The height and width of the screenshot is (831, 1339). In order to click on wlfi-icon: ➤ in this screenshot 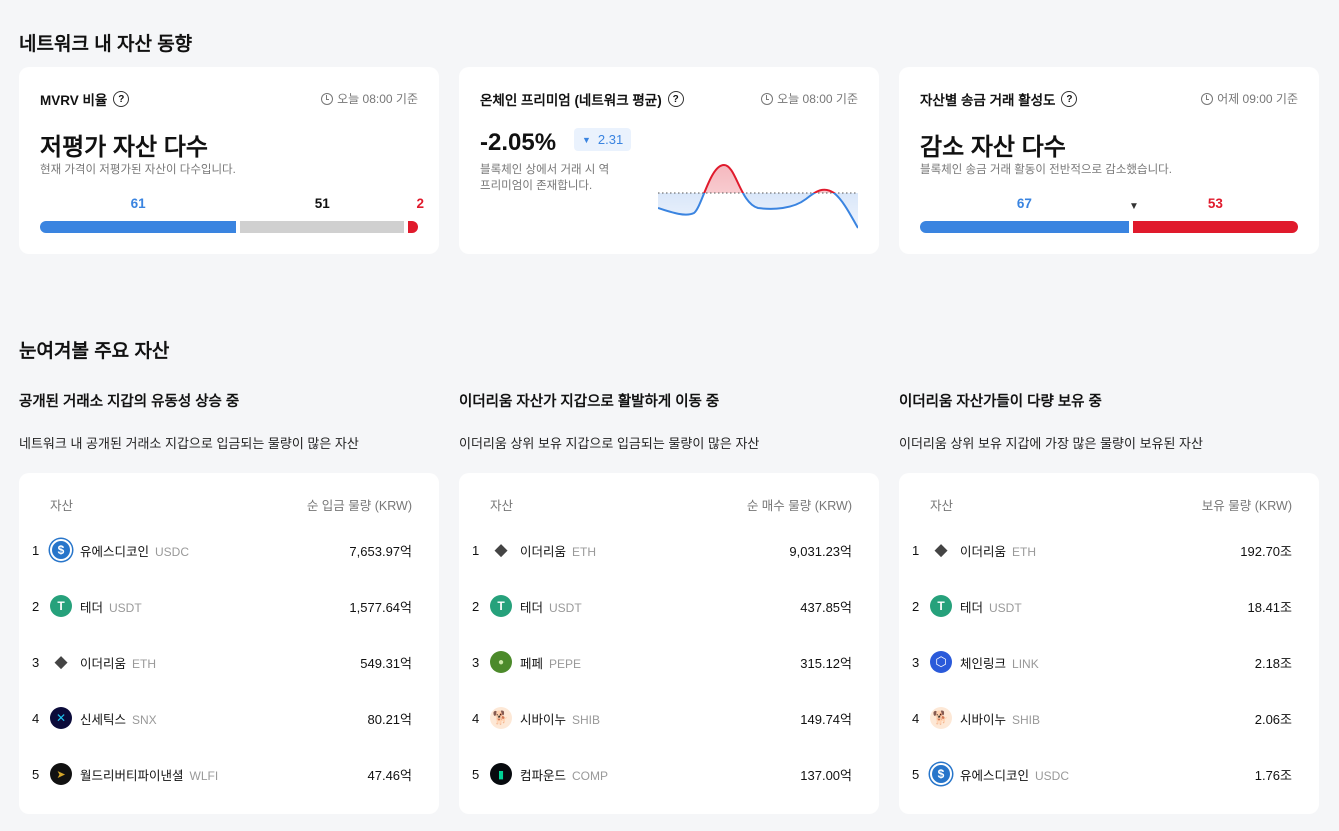, I will do `click(61, 774)`.